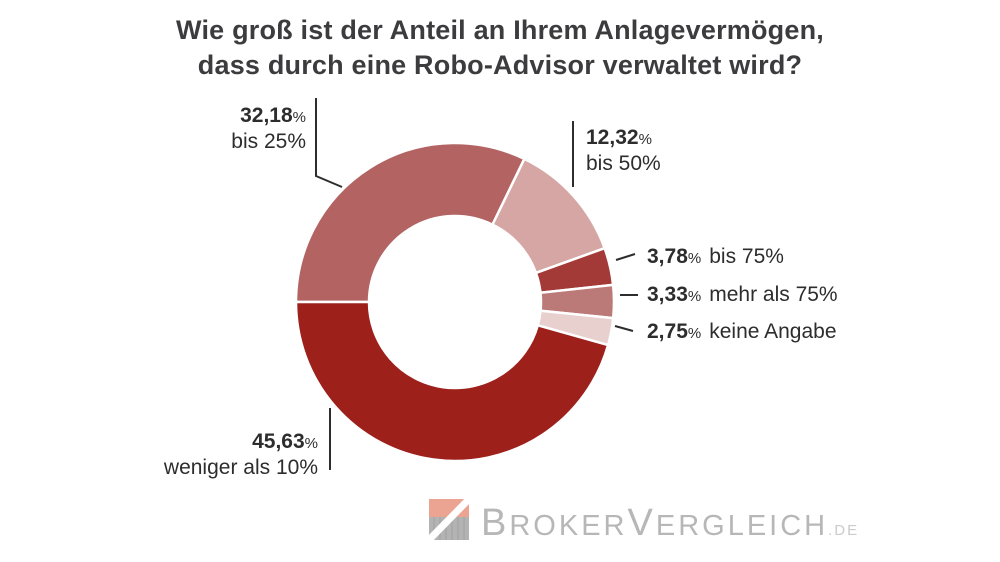 The height and width of the screenshot is (562, 1000). Describe the element at coordinates (641, 523) in the screenshot. I see `brand-logo-text-part: V` at that location.